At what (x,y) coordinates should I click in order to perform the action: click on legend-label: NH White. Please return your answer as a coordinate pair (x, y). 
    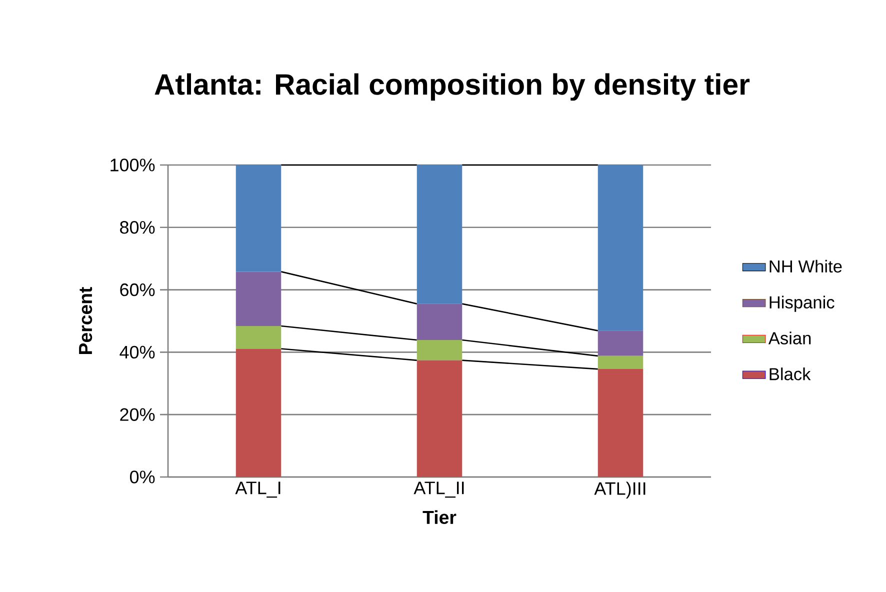
    Looking at the image, I should click on (806, 266).